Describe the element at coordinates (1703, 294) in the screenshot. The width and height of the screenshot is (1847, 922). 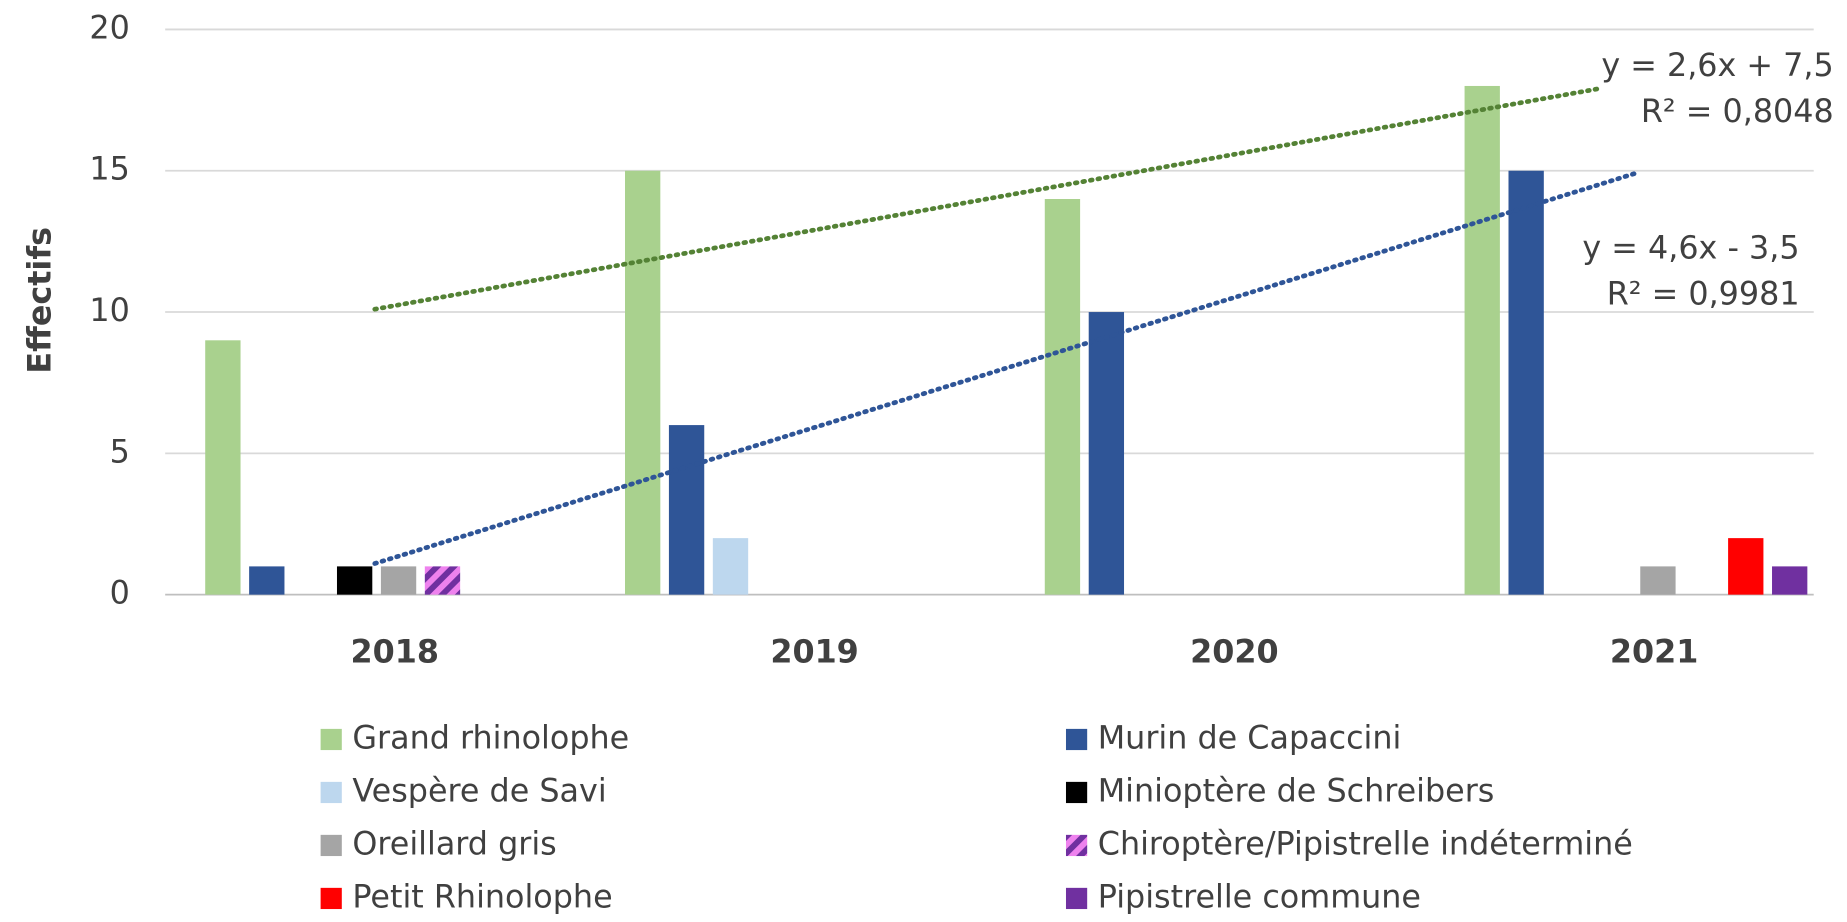
I see `trendline-label: R² = 0,9981` at that location.